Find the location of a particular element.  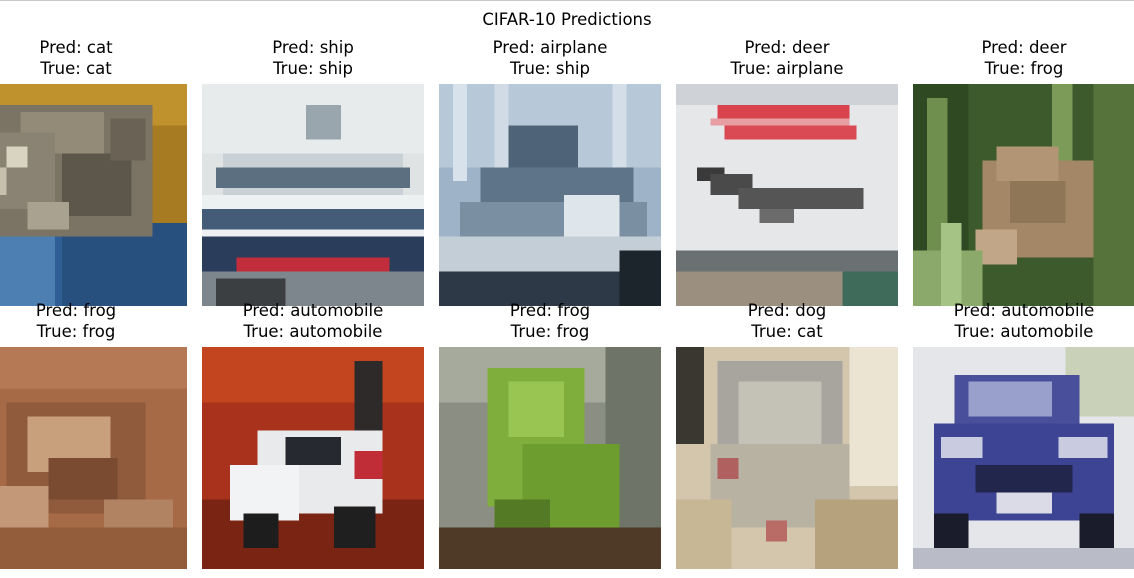

frog-in-grass-image is located at coordinates (1023, 195).